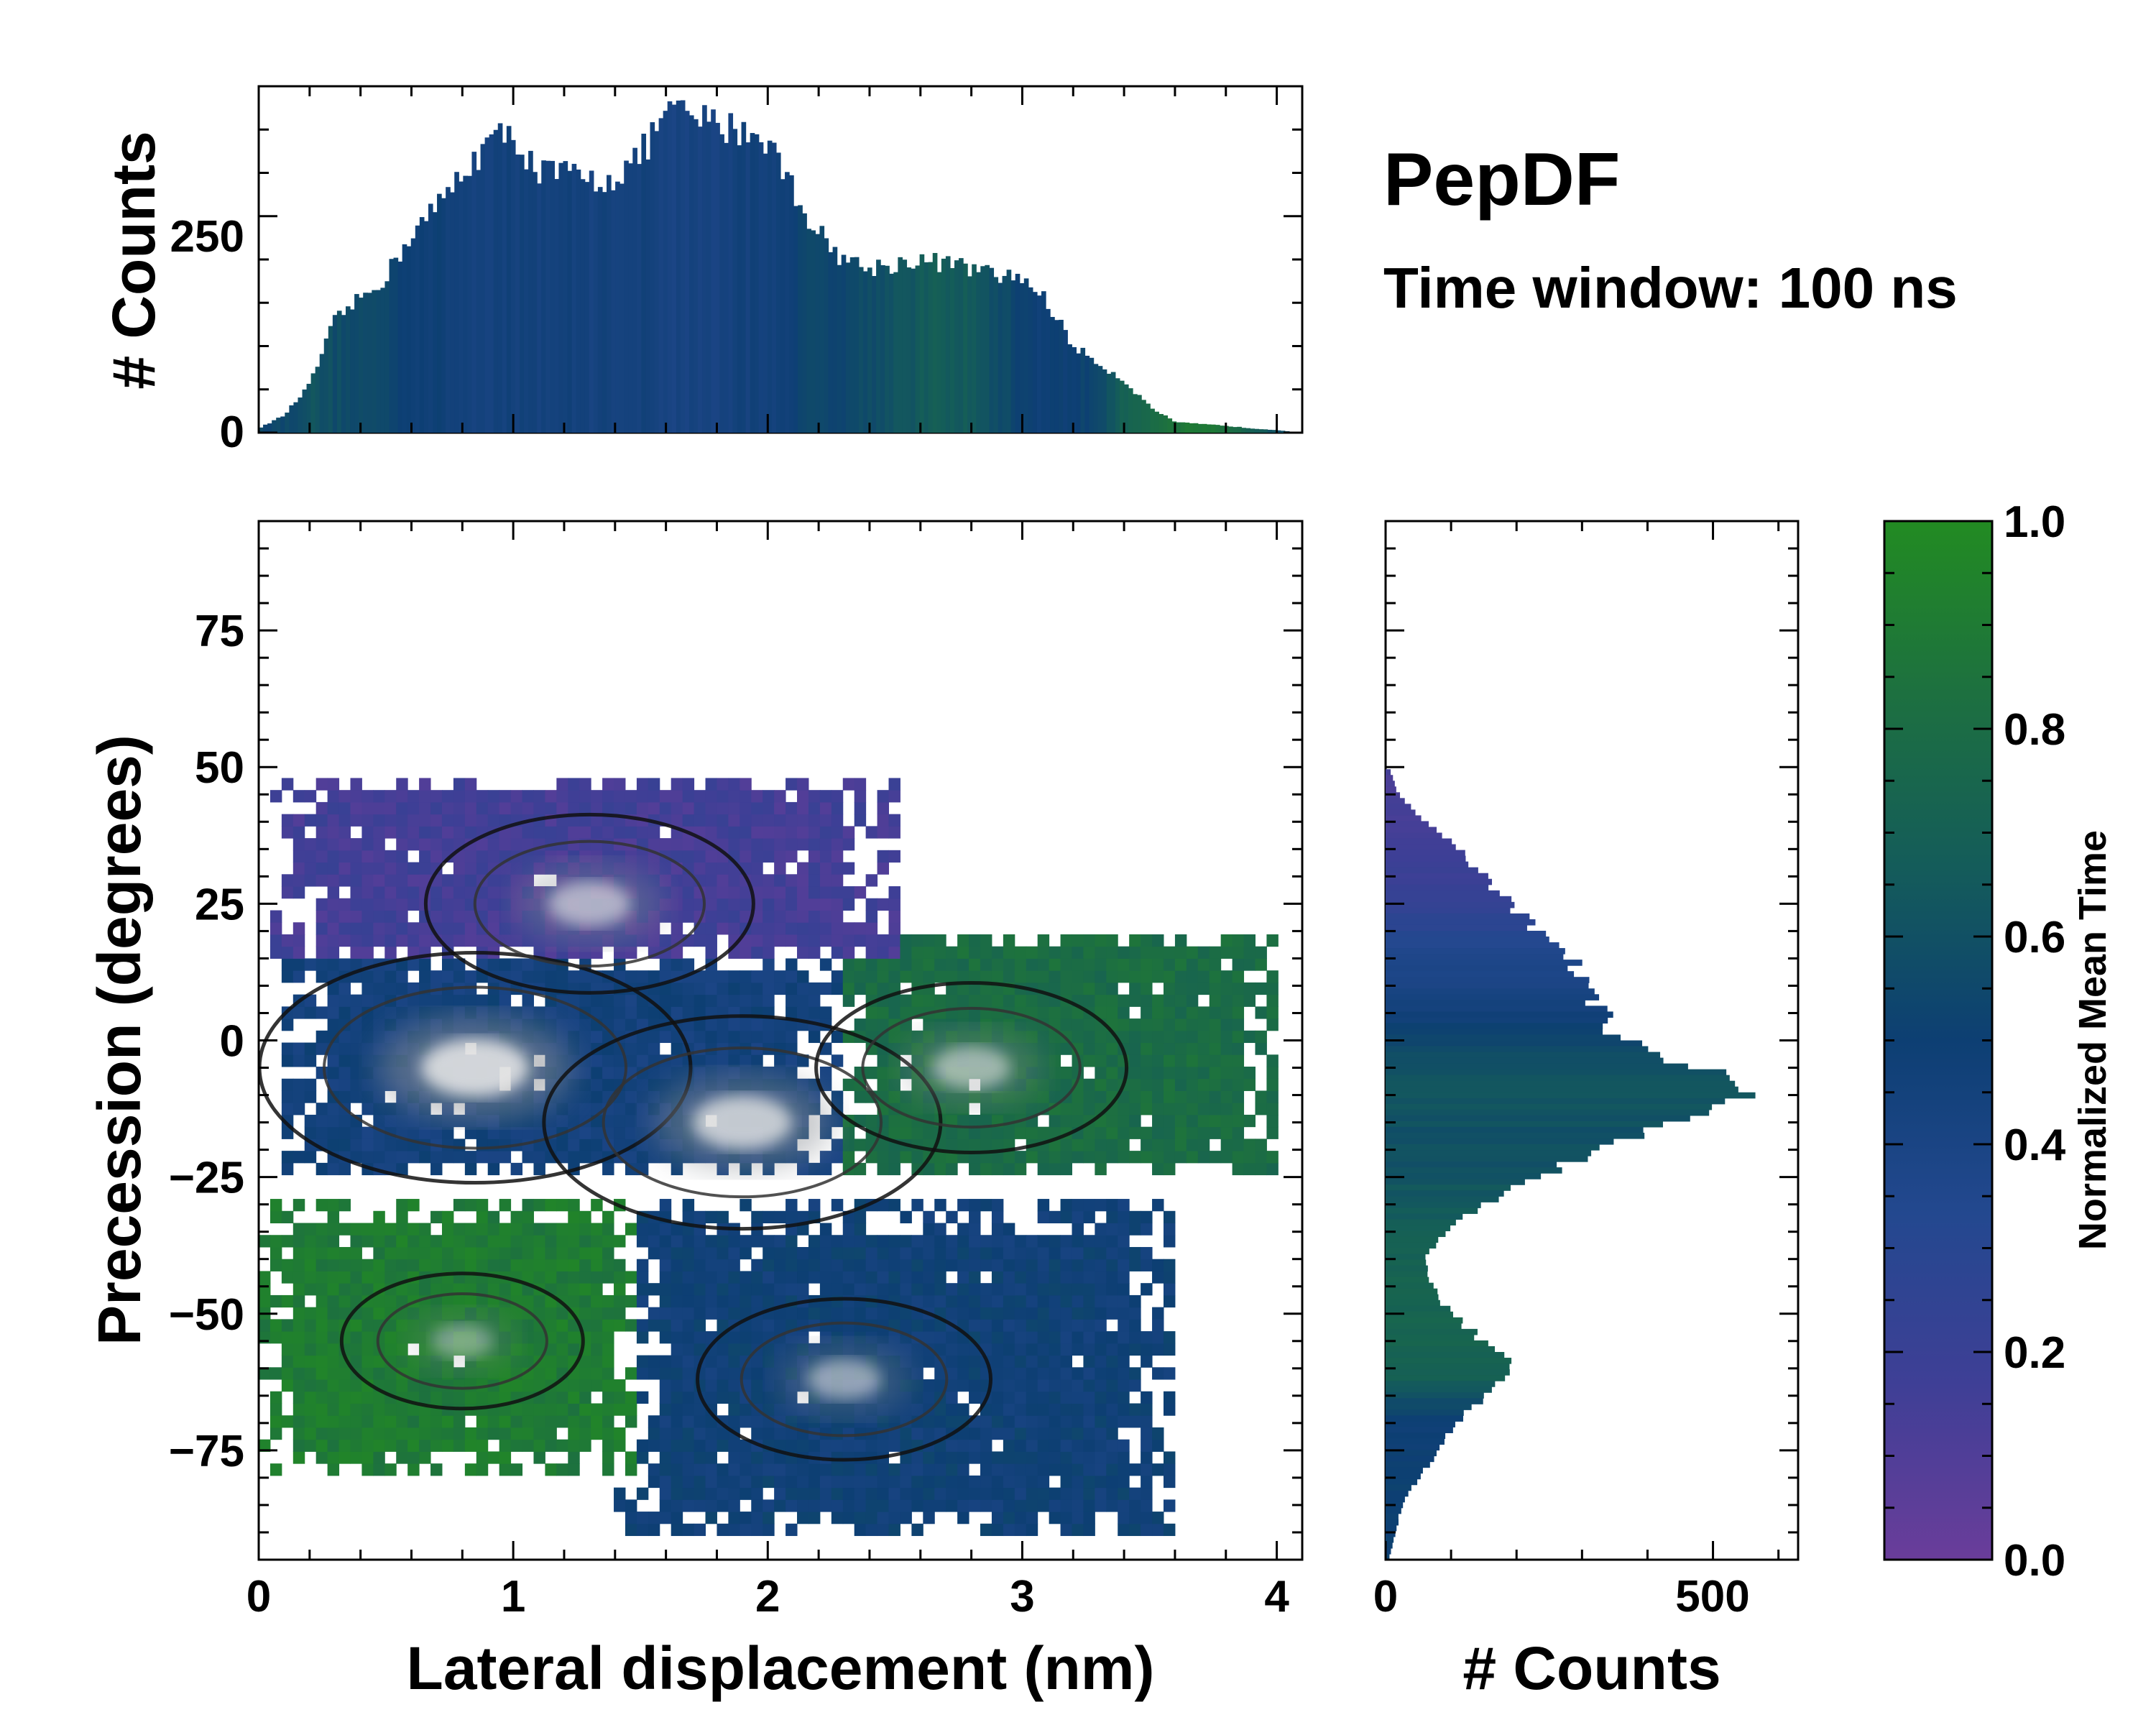  Describe the element at coordinates (462, 1341) in the screenshot. I see `density-contour` at that location.